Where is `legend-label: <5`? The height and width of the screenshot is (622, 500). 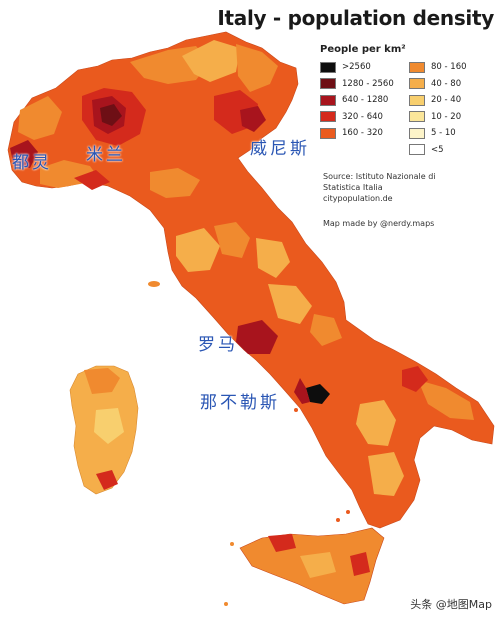
legend-label: <5 is located at coordinates (437, 149).